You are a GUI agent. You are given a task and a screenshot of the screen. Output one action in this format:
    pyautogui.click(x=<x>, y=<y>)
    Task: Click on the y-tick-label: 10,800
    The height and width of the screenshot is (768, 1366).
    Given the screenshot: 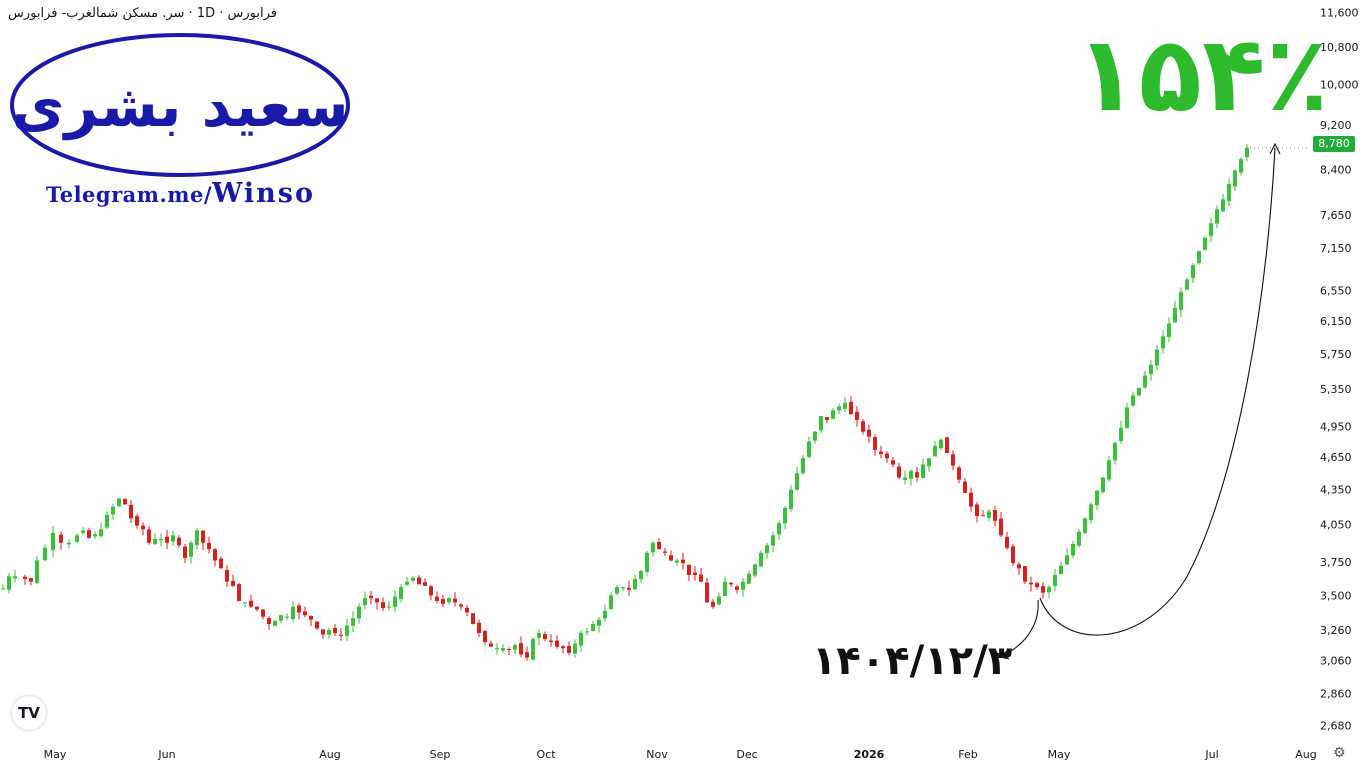 What is the action you would take?
    pyautogui.click(x=1339, y=47)
    